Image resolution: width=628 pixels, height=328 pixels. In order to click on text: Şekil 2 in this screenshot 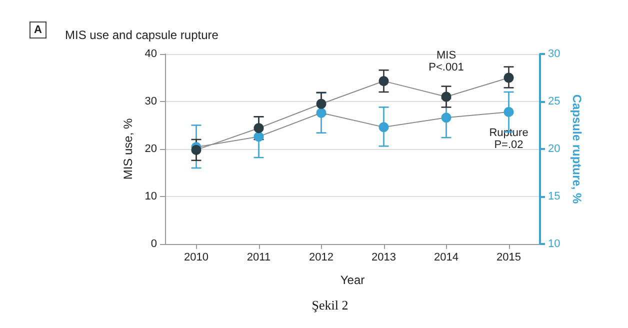, I will do `click(330, 305)`.